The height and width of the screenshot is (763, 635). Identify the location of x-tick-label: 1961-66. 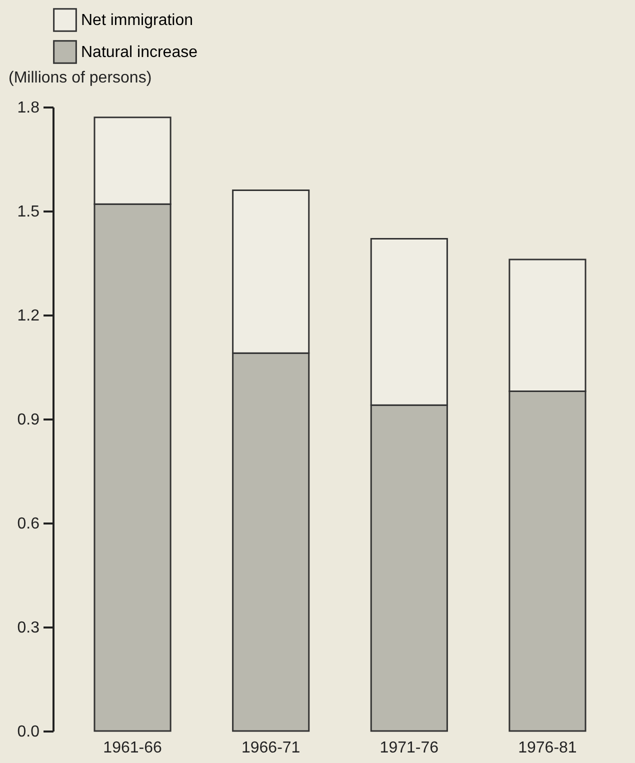
(132, 748).